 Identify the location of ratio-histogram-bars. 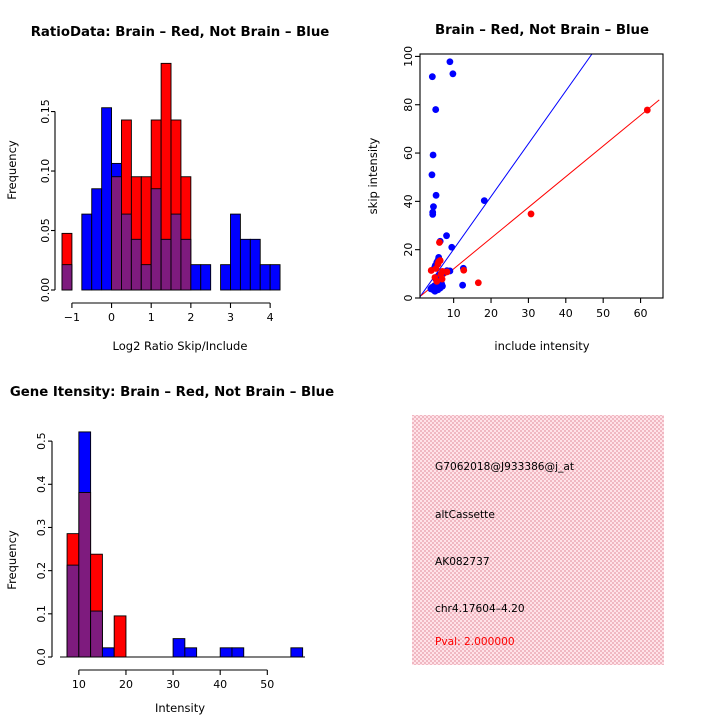
(171, 176).